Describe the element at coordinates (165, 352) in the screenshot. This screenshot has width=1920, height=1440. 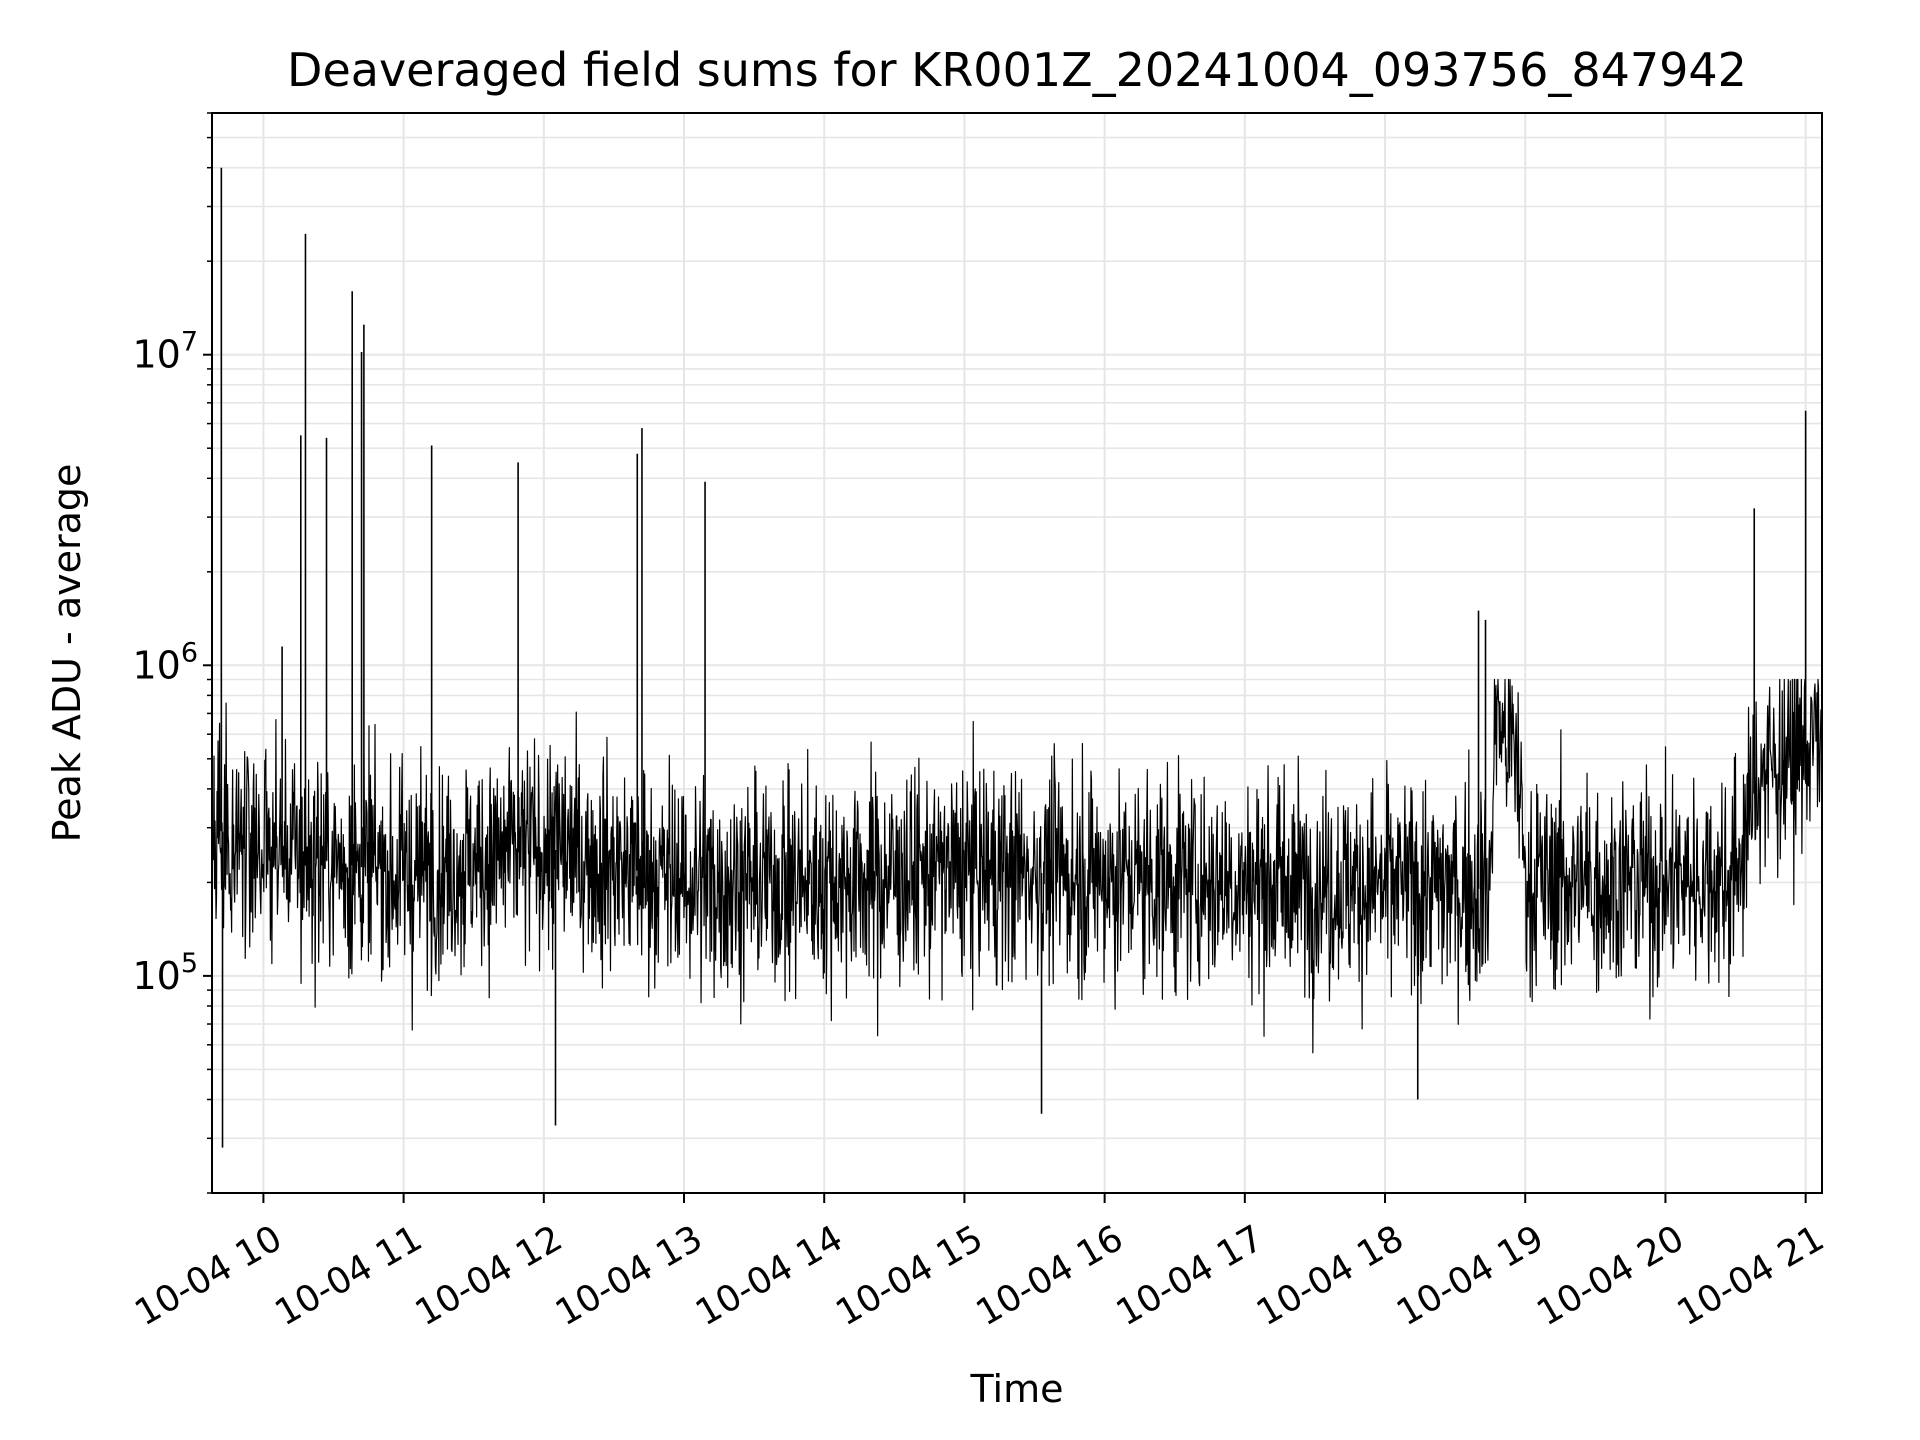
I see `y-tick-label: 107` at that location.